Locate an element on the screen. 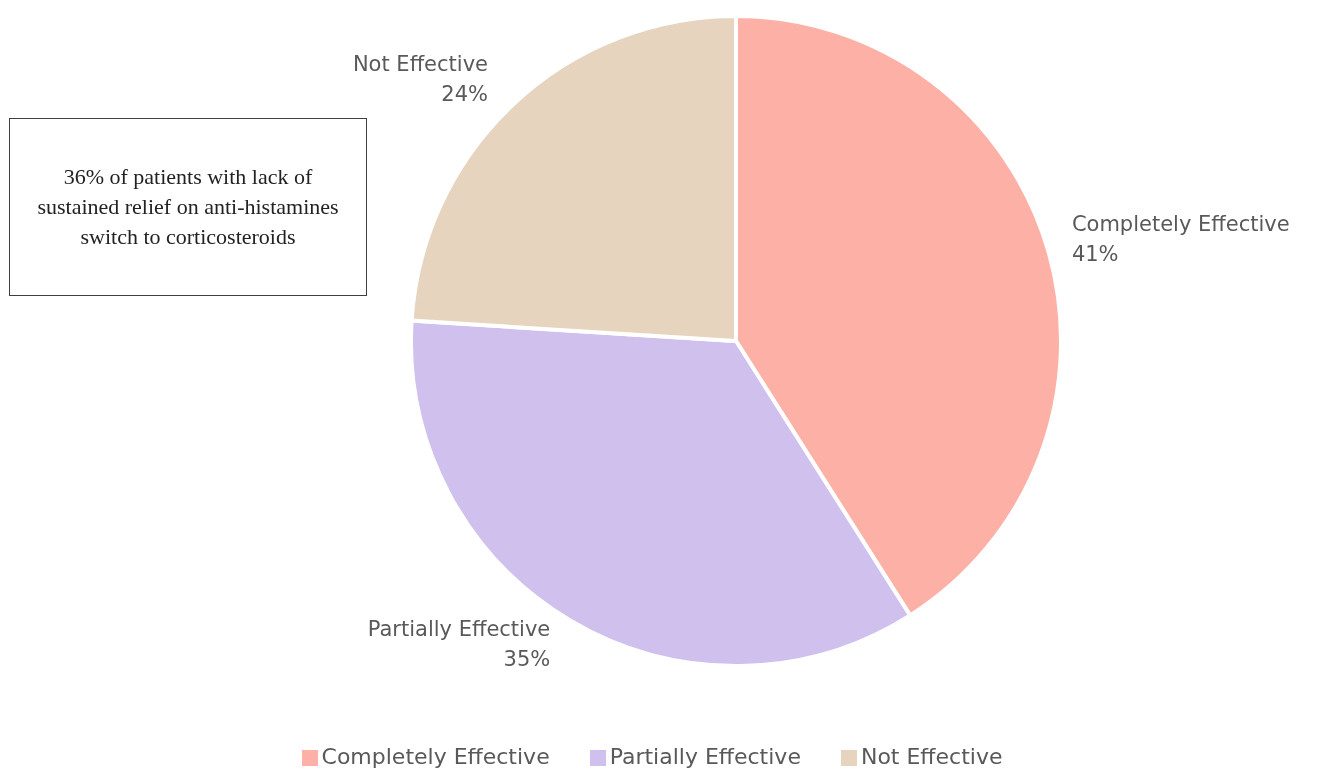 The height and width of the screenshot is (778, 1344). slice-label: Completely Effective is located at coordinates (1180, 223).